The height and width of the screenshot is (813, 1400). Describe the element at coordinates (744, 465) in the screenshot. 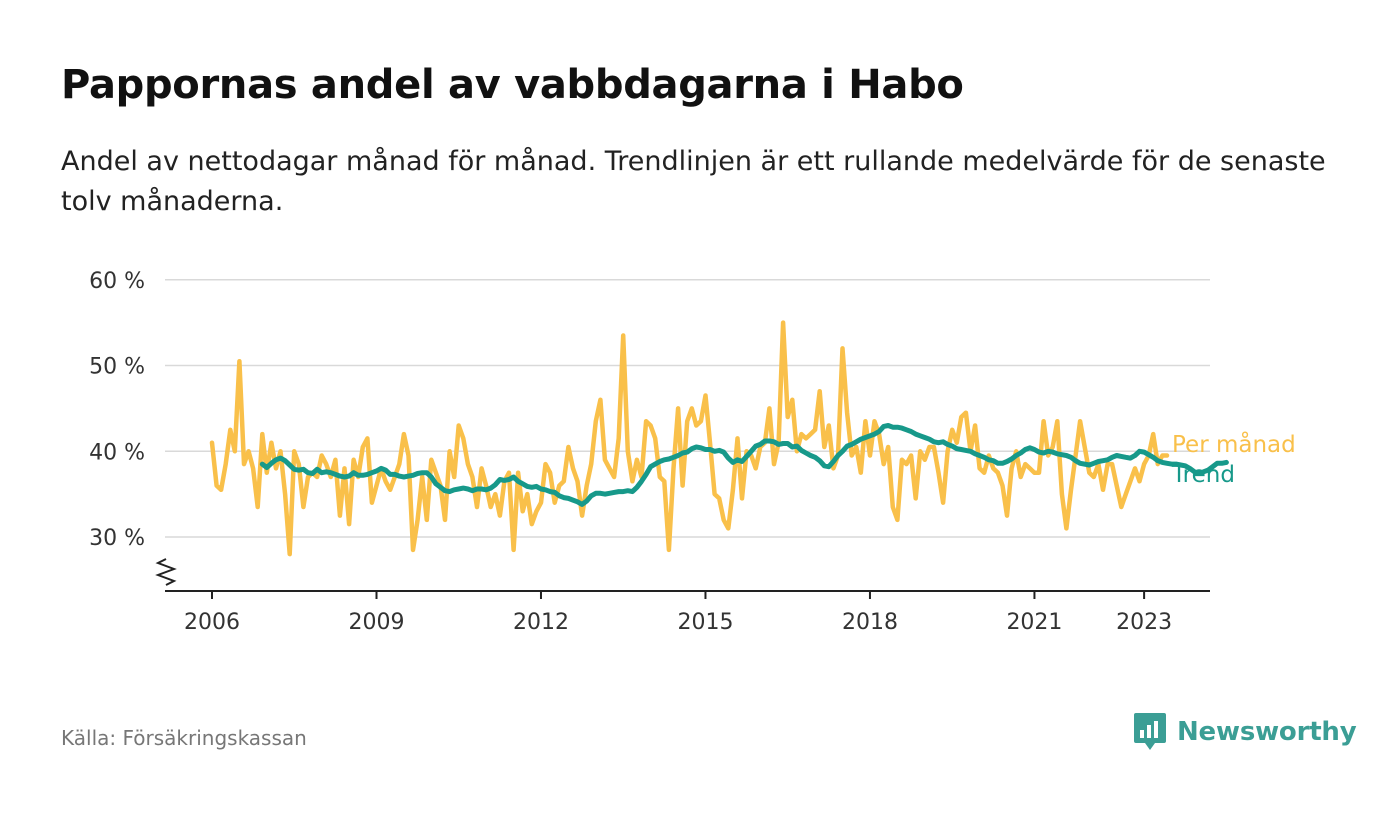

I see `series-line-trend` at that location.